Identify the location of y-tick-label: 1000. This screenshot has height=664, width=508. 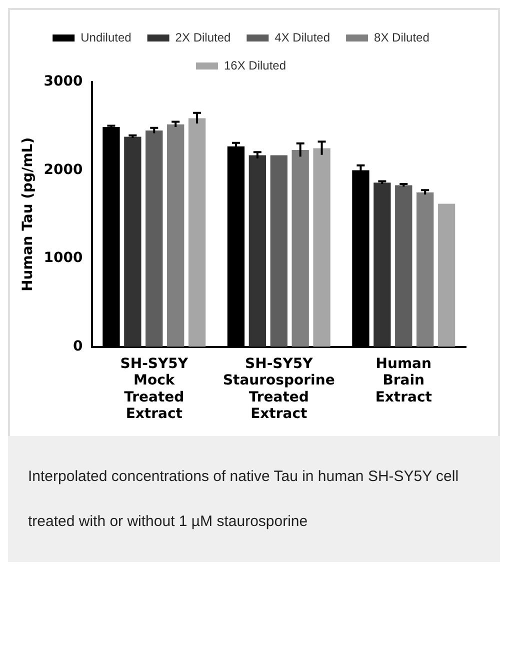
(64, 258).